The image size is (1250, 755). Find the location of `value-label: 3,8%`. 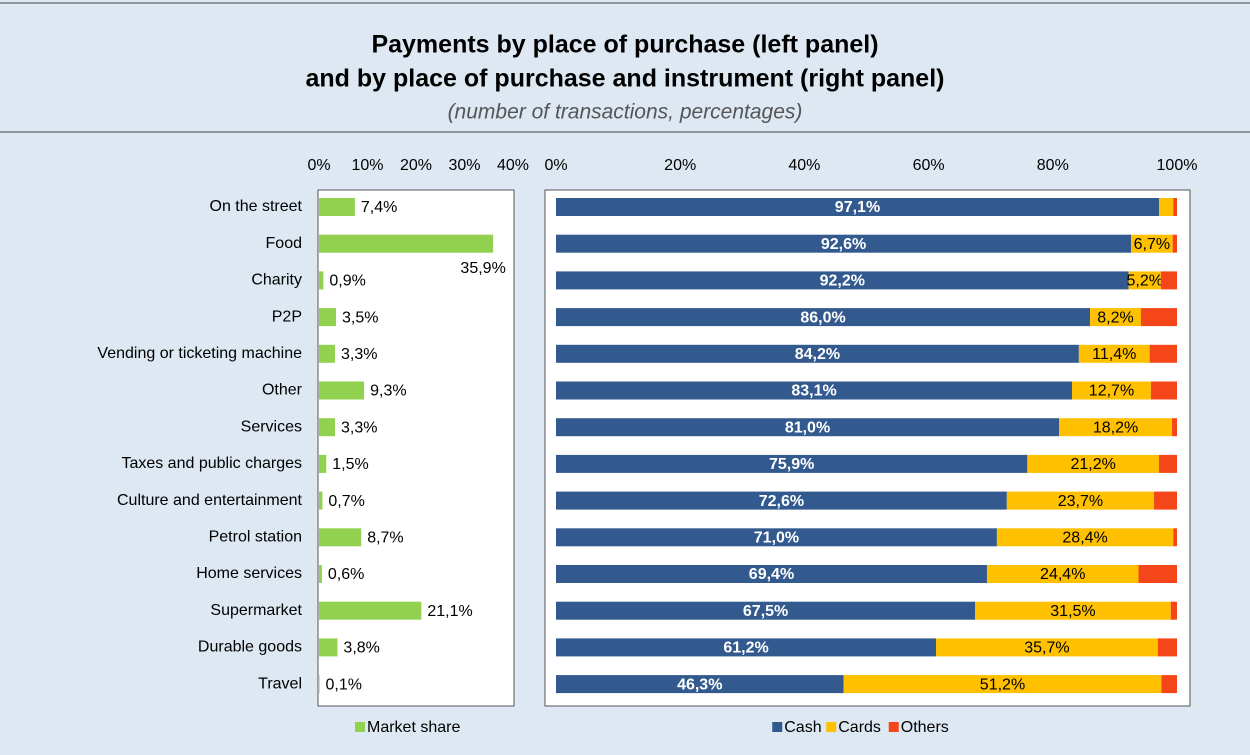

value-label: 3,8% is located at coordinates (361, 648).